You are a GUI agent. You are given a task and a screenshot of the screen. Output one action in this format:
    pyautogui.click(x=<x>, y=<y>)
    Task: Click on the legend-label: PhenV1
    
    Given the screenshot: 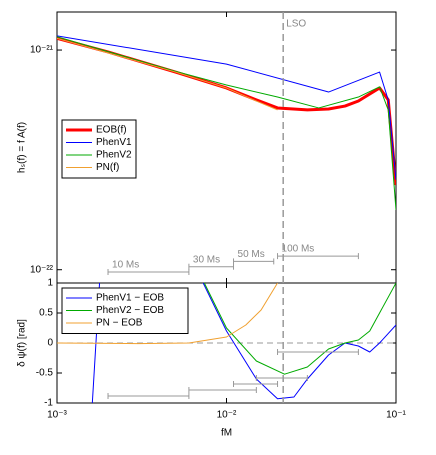 What is the action you would take?
    pyautogui.click(x=114, y=142)
    